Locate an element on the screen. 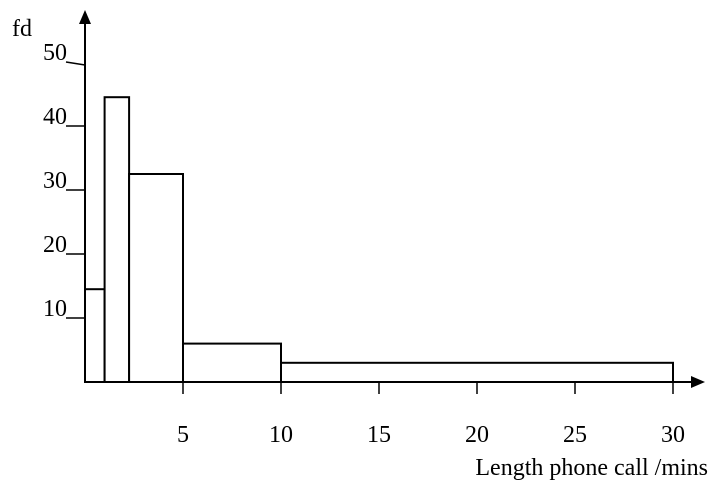  x-tick-label: 10 is located at coordinates (281, 435).